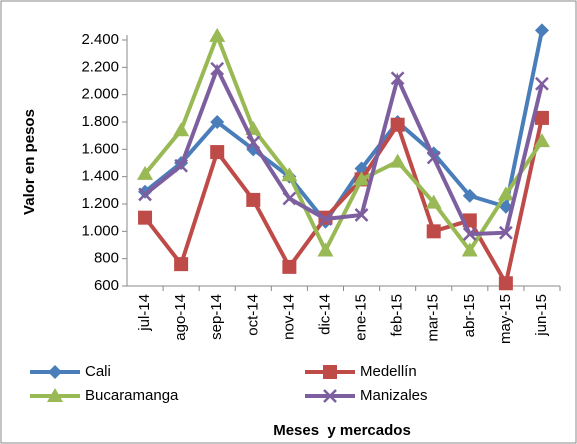 Image resolution: width=577 pixels, height=444 pixels. I want to click on x-axis-label: Meses y mercados, so click(342, 430).